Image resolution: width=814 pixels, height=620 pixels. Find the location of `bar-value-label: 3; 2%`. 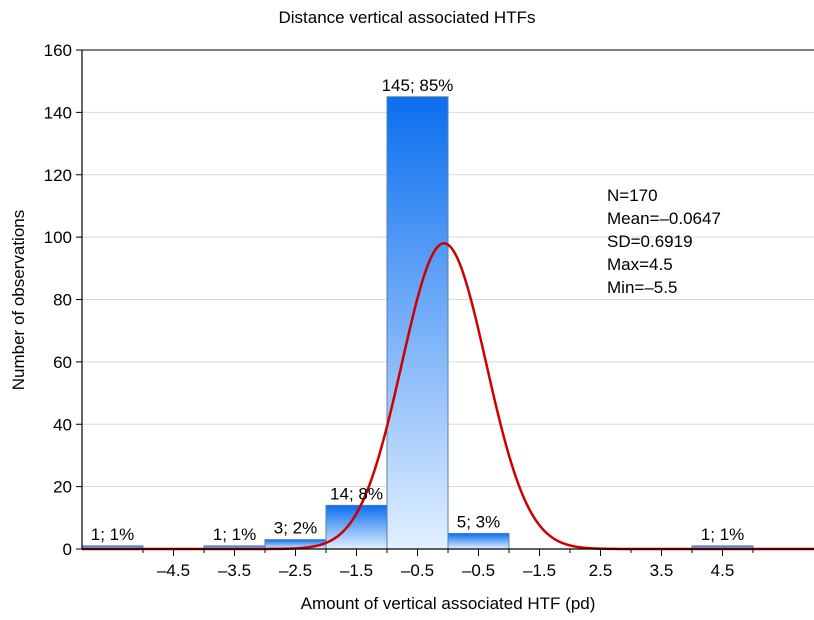

bar-value-label: 3; 2% is located at coordinates (295, 528).